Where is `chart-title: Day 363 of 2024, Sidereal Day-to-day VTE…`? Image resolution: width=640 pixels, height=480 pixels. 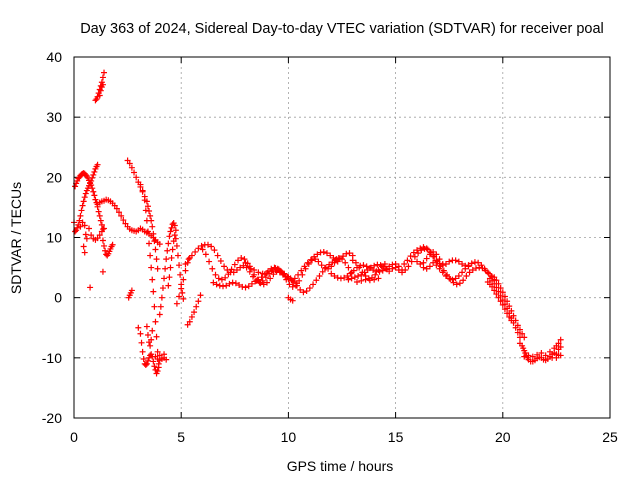
chart-title: Day 363 of 2024, Sidereal Day-to-day VTE… is located at coordinates (342, 29).